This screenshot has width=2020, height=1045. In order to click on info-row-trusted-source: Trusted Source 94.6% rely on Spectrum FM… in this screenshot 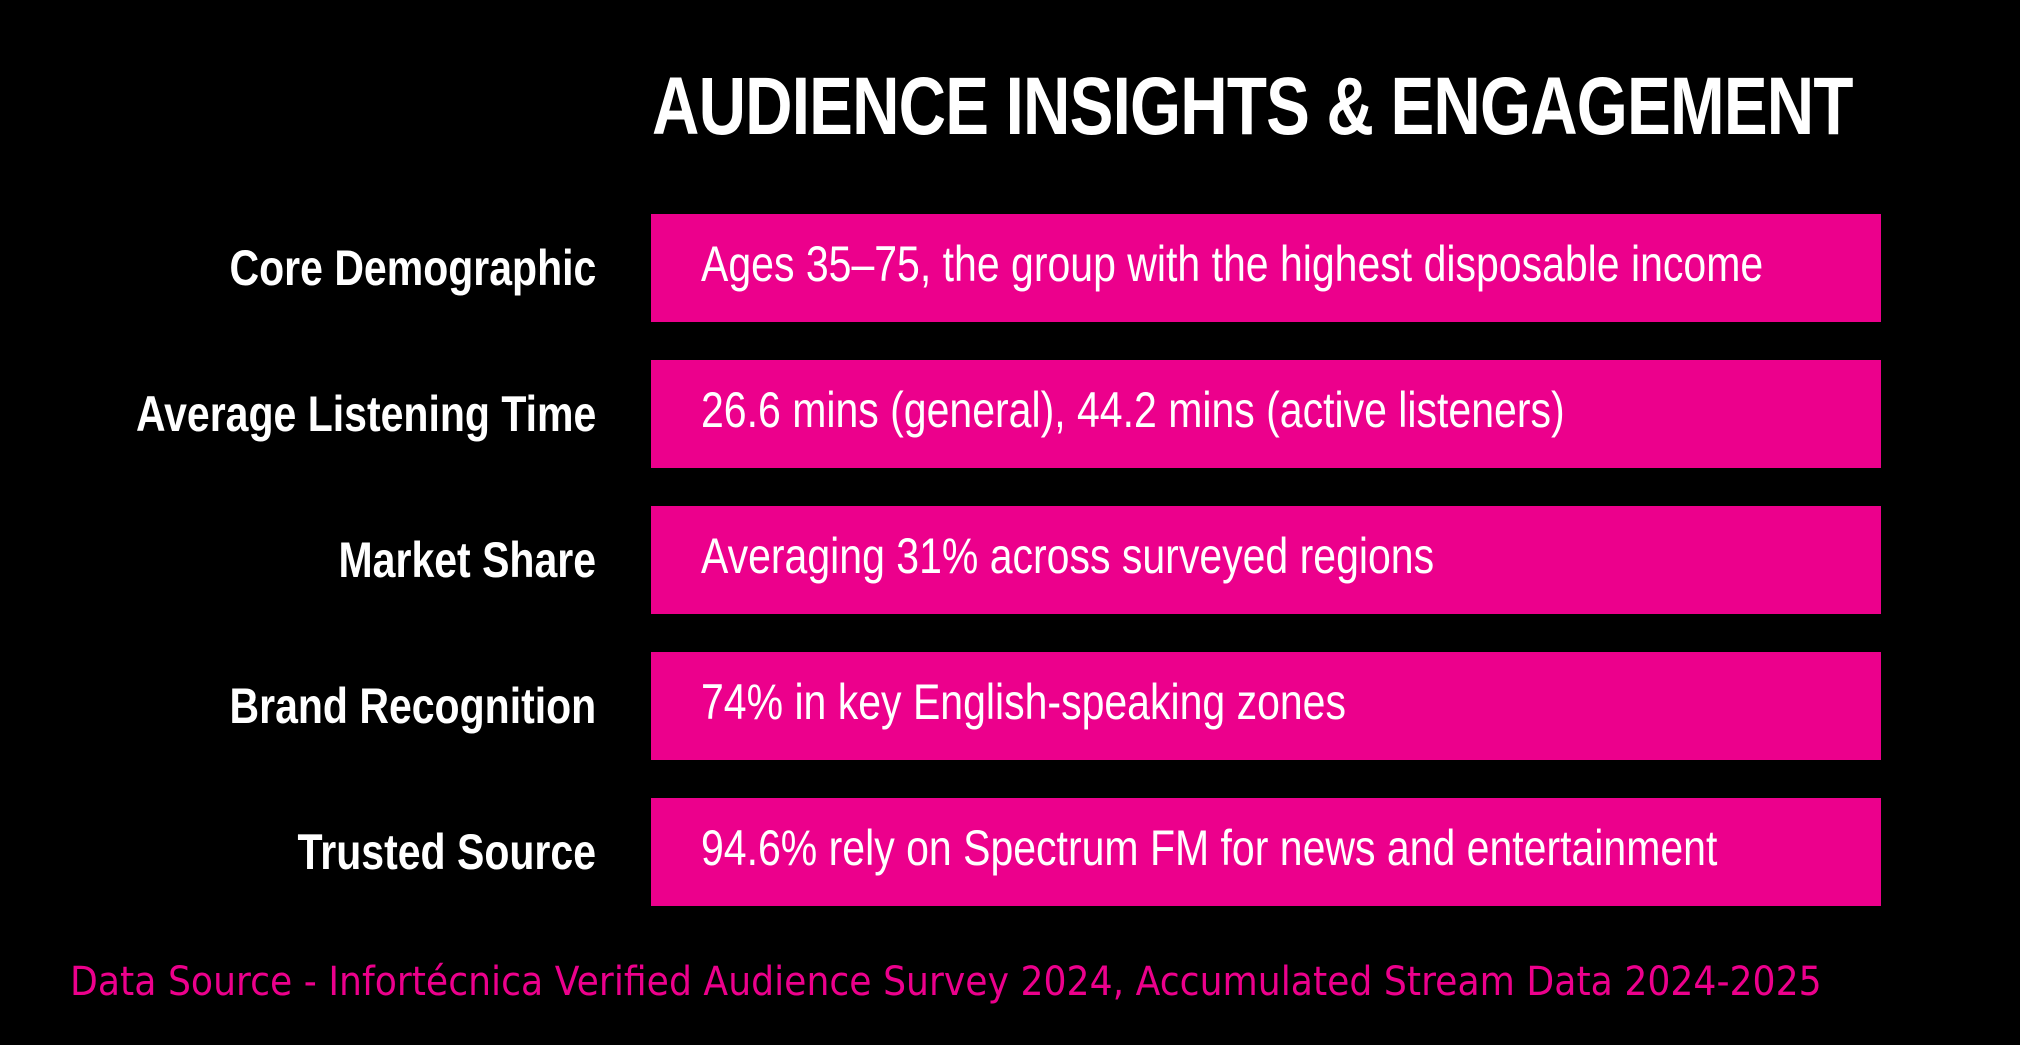, I will do `click(1010, 852)`.